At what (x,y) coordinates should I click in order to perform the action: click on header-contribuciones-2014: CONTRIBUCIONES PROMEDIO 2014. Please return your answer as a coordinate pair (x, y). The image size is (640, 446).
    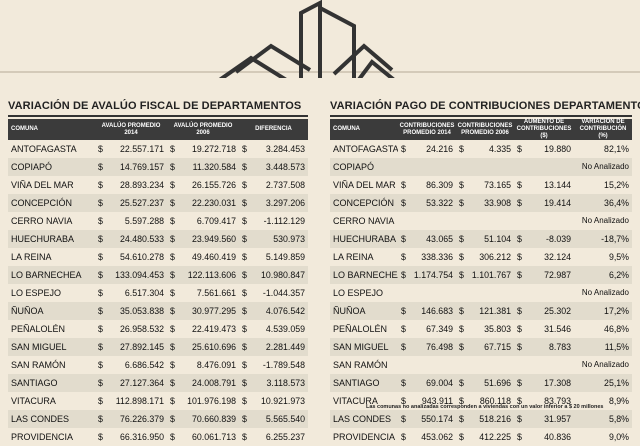
    Looking at the image, I should click on (427, 129).